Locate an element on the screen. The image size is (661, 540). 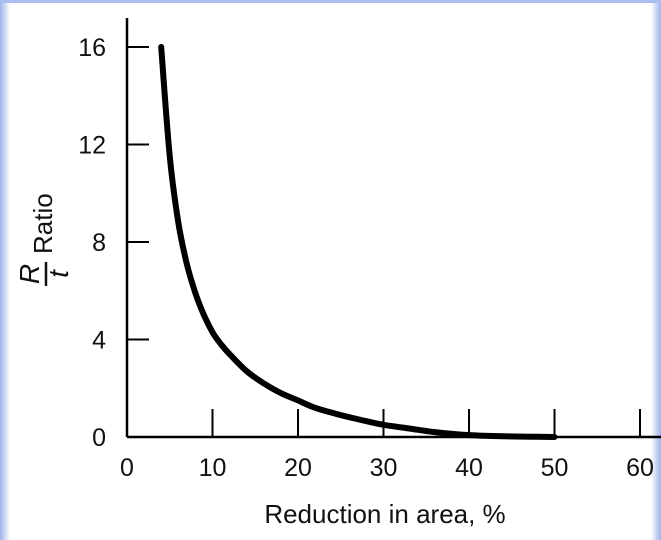
y-axis-title-text: Ratio is located at coordinates (43, 223).